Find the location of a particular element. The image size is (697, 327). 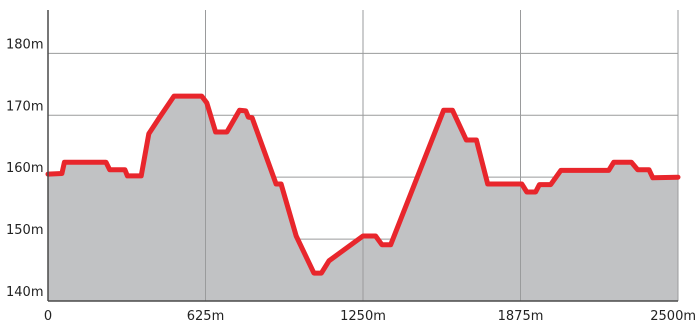

x-tick-labels: 0 625m 1250m 1875m 2500m is located at coordinates (370, 316).